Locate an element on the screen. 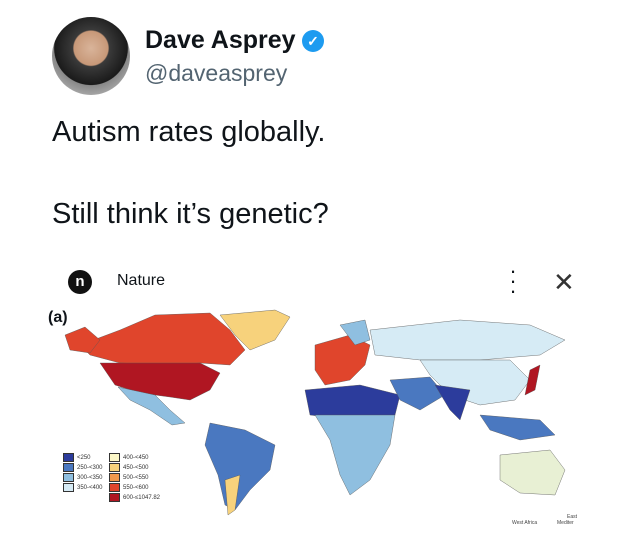 This screenshot has height=552, width=640. region-japan is located at coordinates (532, 380).